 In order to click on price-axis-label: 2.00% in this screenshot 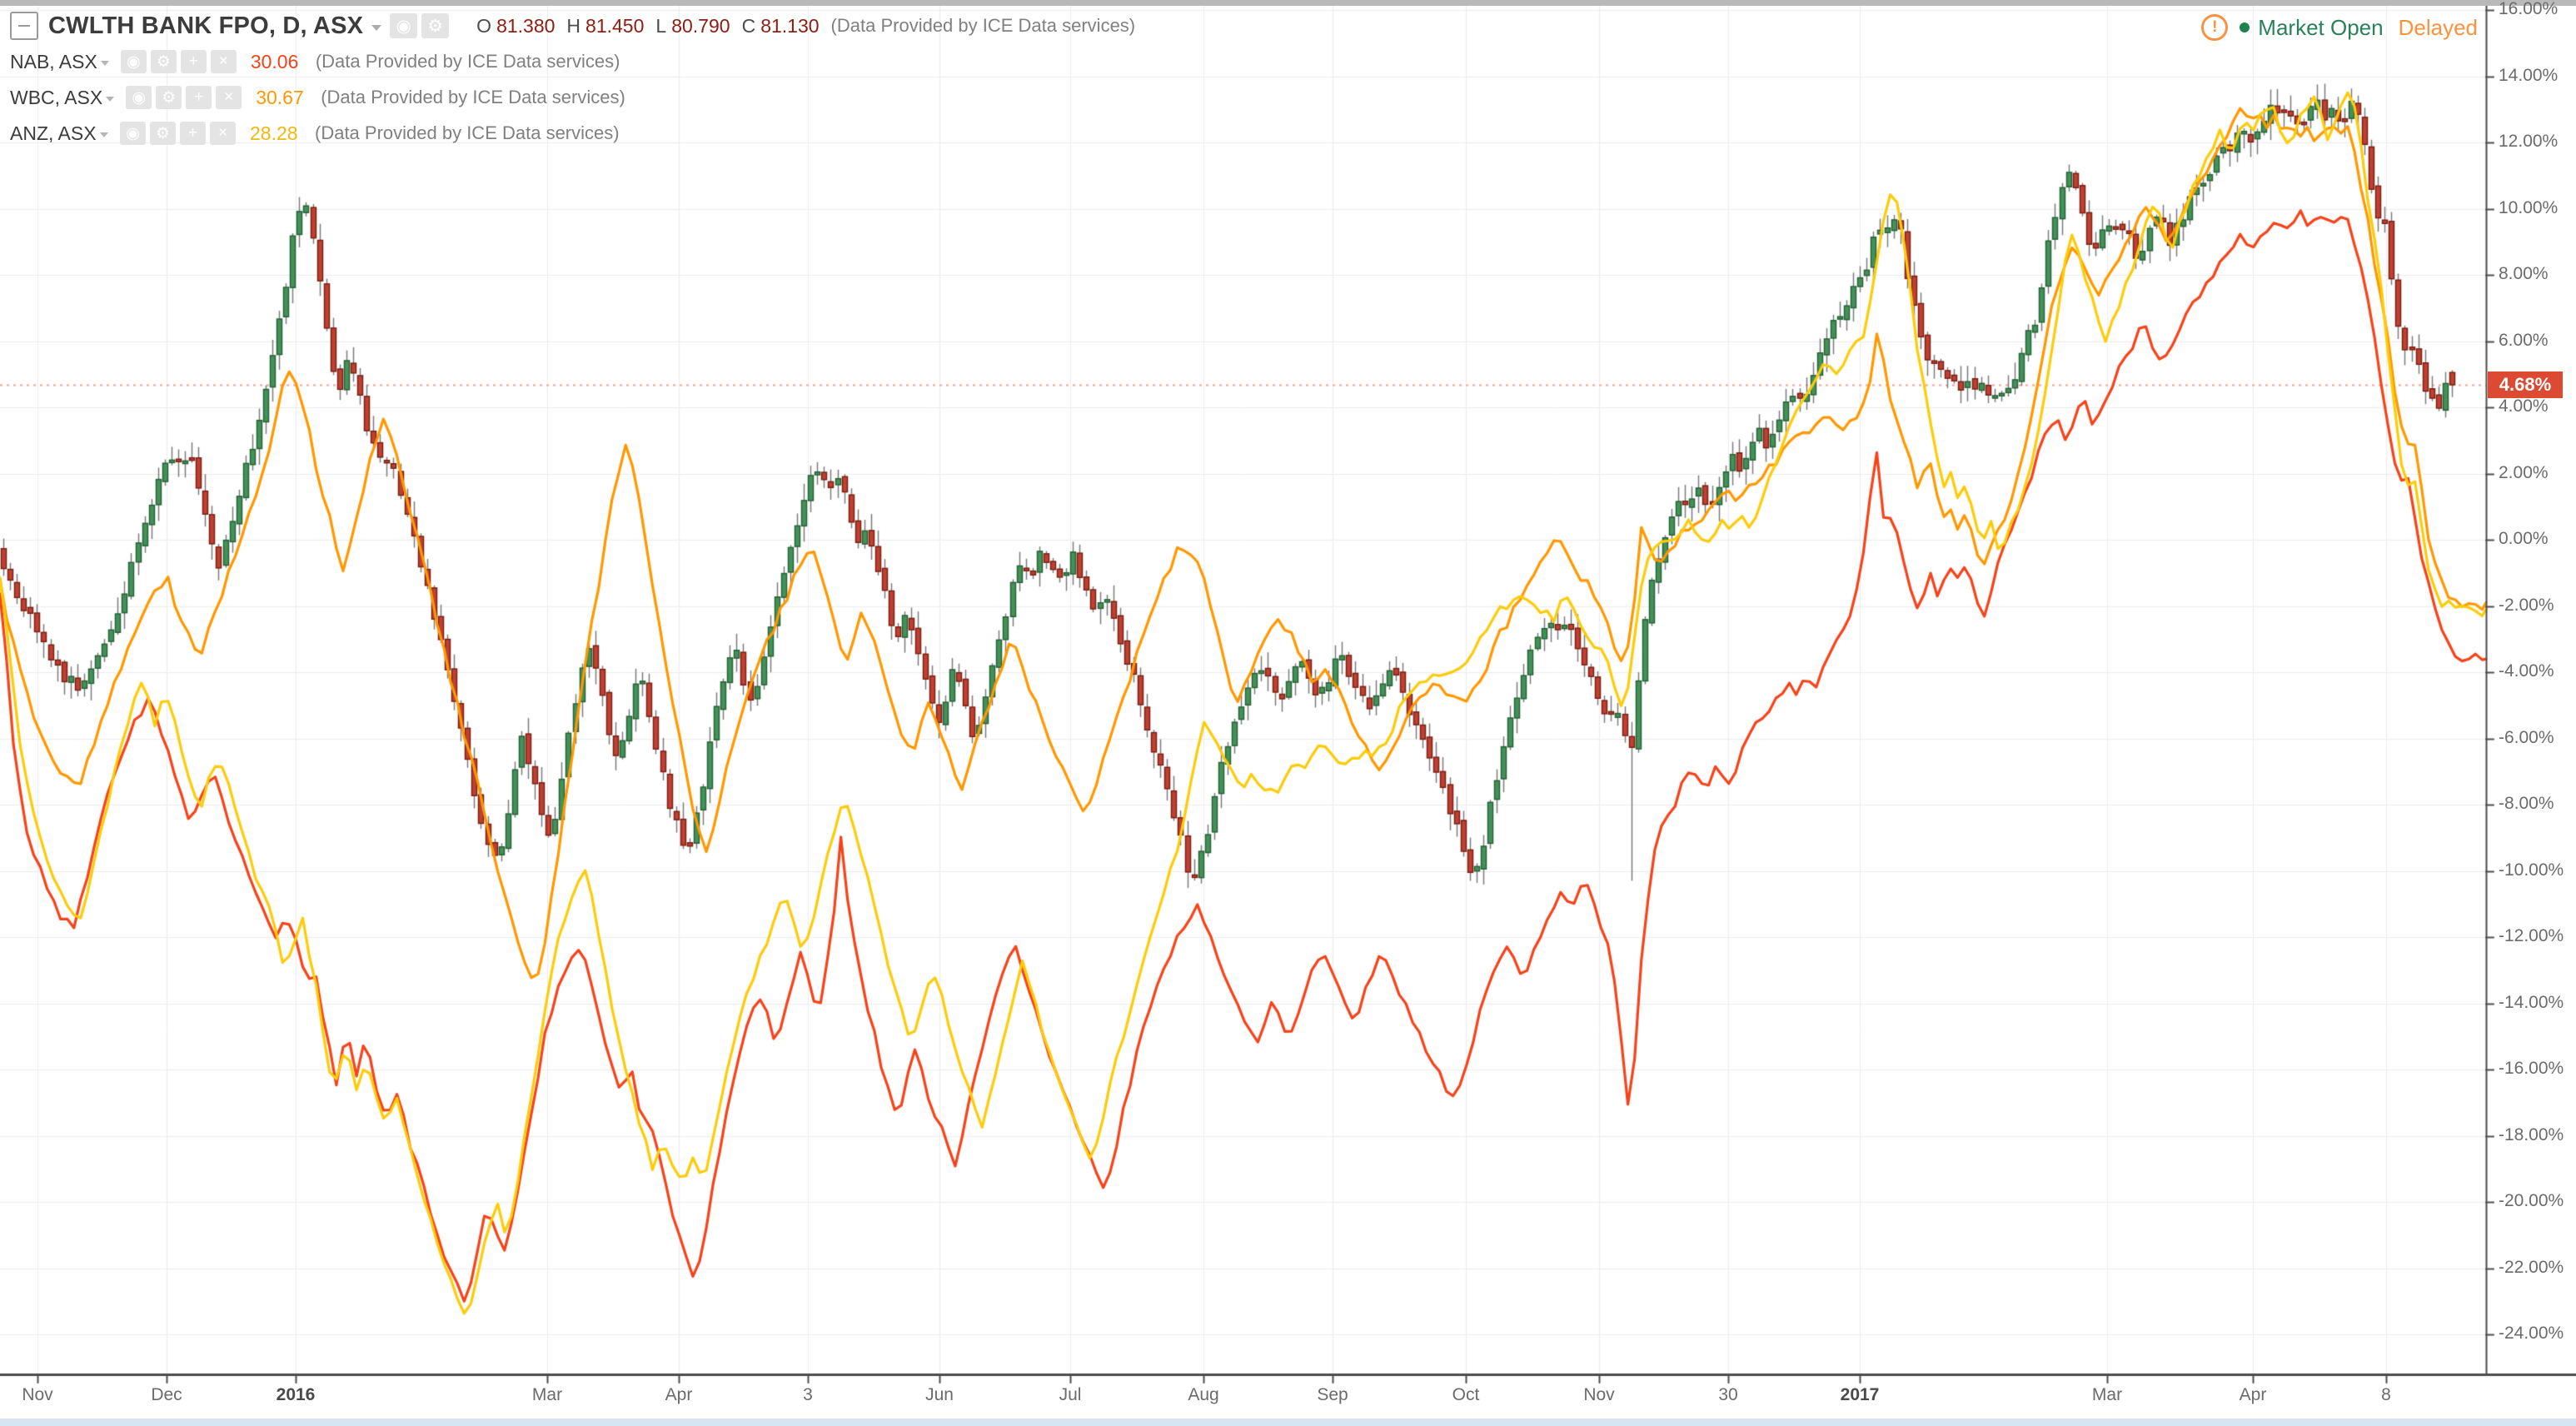, I will do `click(2524, 472)`.